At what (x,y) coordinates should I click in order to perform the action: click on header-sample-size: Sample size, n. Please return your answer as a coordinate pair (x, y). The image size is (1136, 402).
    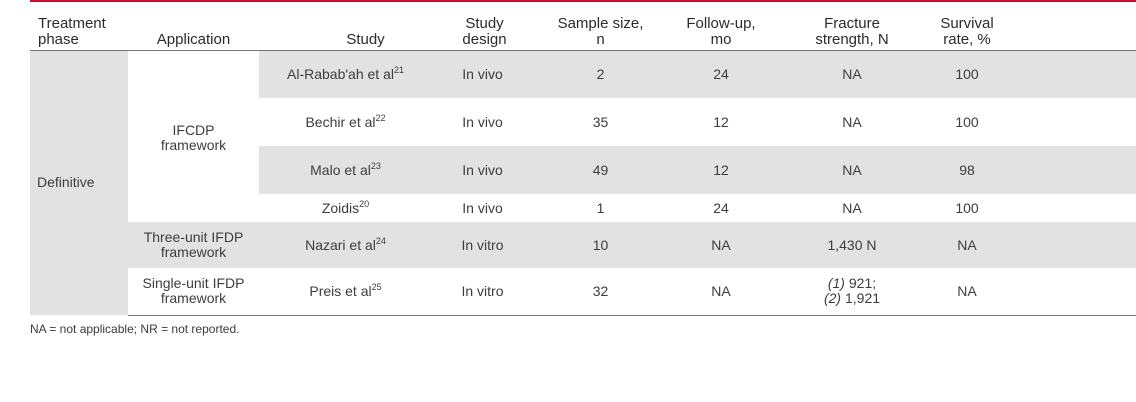
    Looking at the image, I should click on (600, 26).